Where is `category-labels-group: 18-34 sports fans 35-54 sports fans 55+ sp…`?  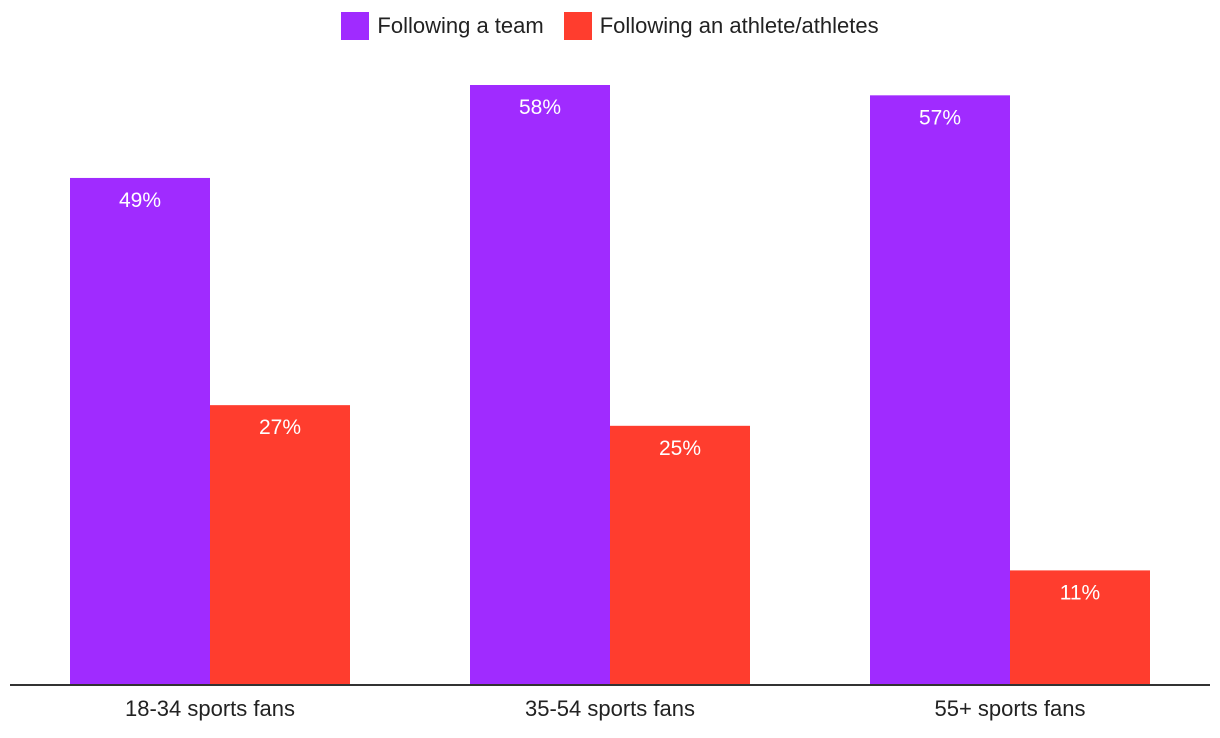 category-labels-group: 18-34 sports fans 35-54 sports fans 55+ sp… is located at coordinates (605, 708).